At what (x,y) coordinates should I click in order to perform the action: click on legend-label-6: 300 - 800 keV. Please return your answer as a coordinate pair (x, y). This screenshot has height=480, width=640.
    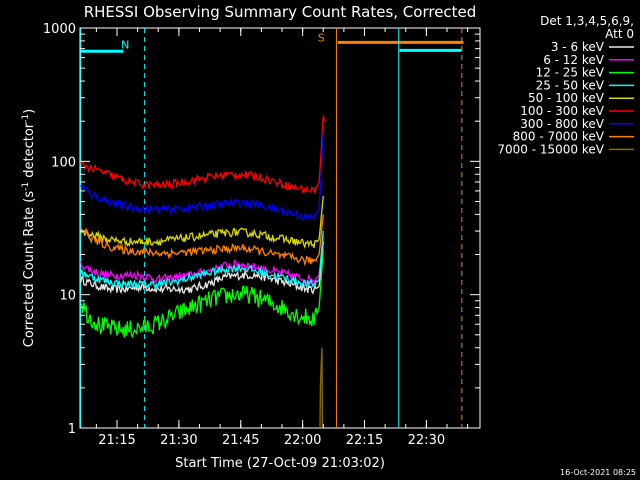
    Looking at the image, I should click on (562, 124).